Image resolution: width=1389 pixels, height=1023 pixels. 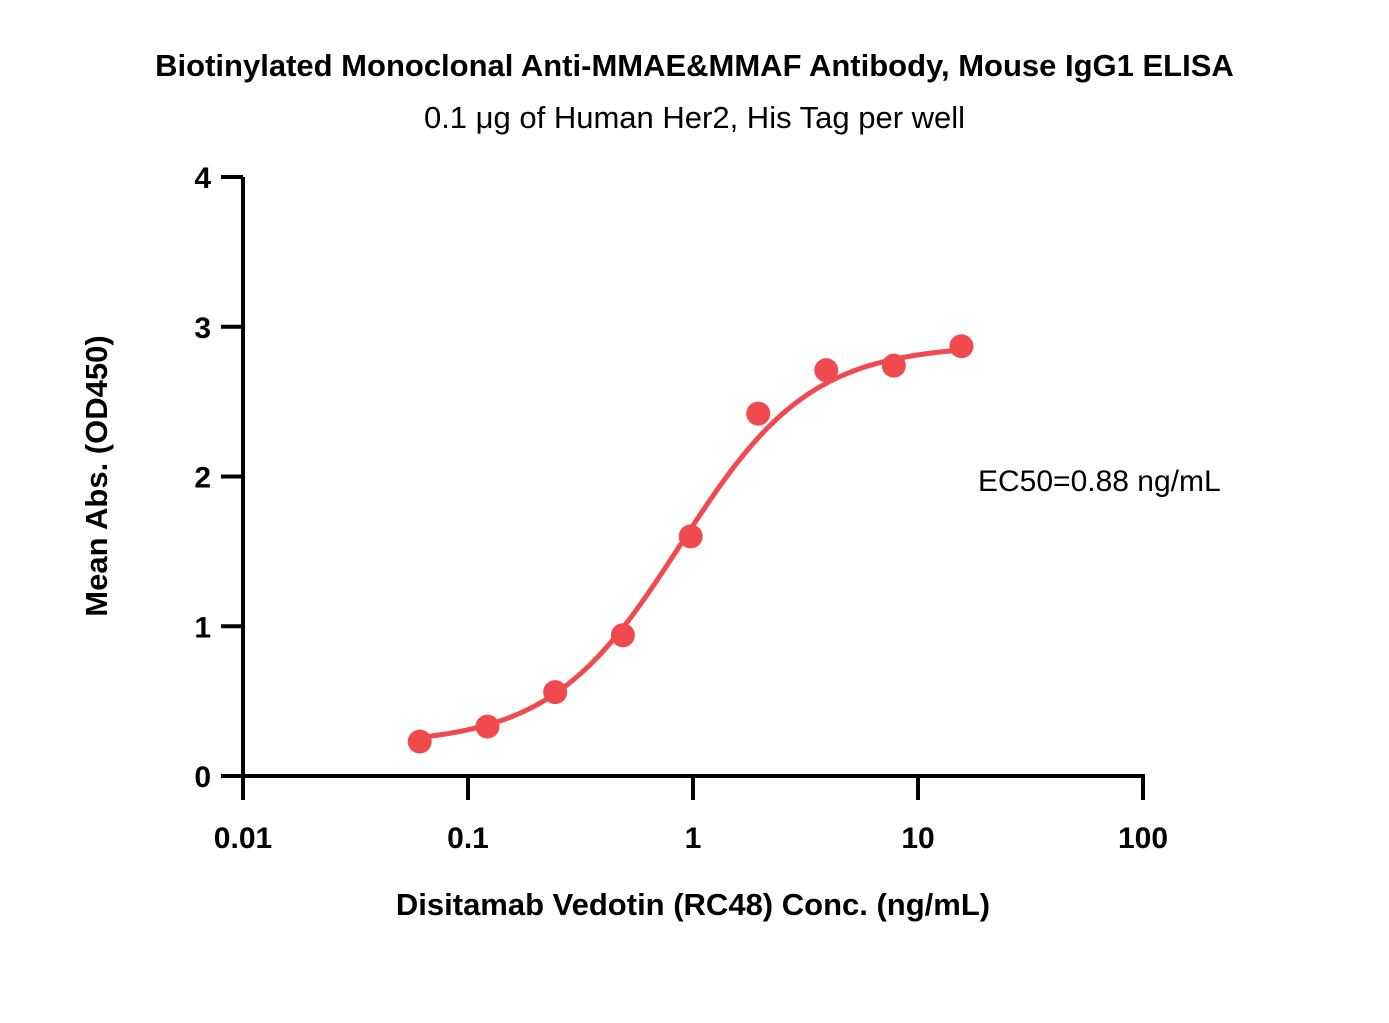 I want to click on x-tick-label: 0.01, so click(x=243, y=838).